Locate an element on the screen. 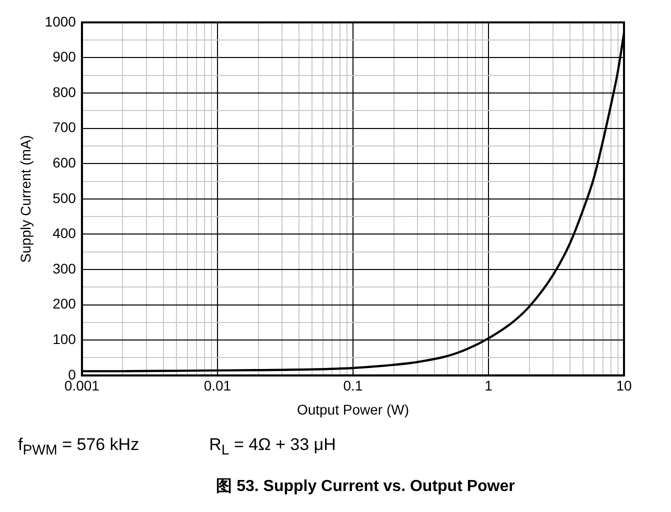 The image size is (671, 512). x-tick-label: 0.01 is located at coordinates (218, 386).